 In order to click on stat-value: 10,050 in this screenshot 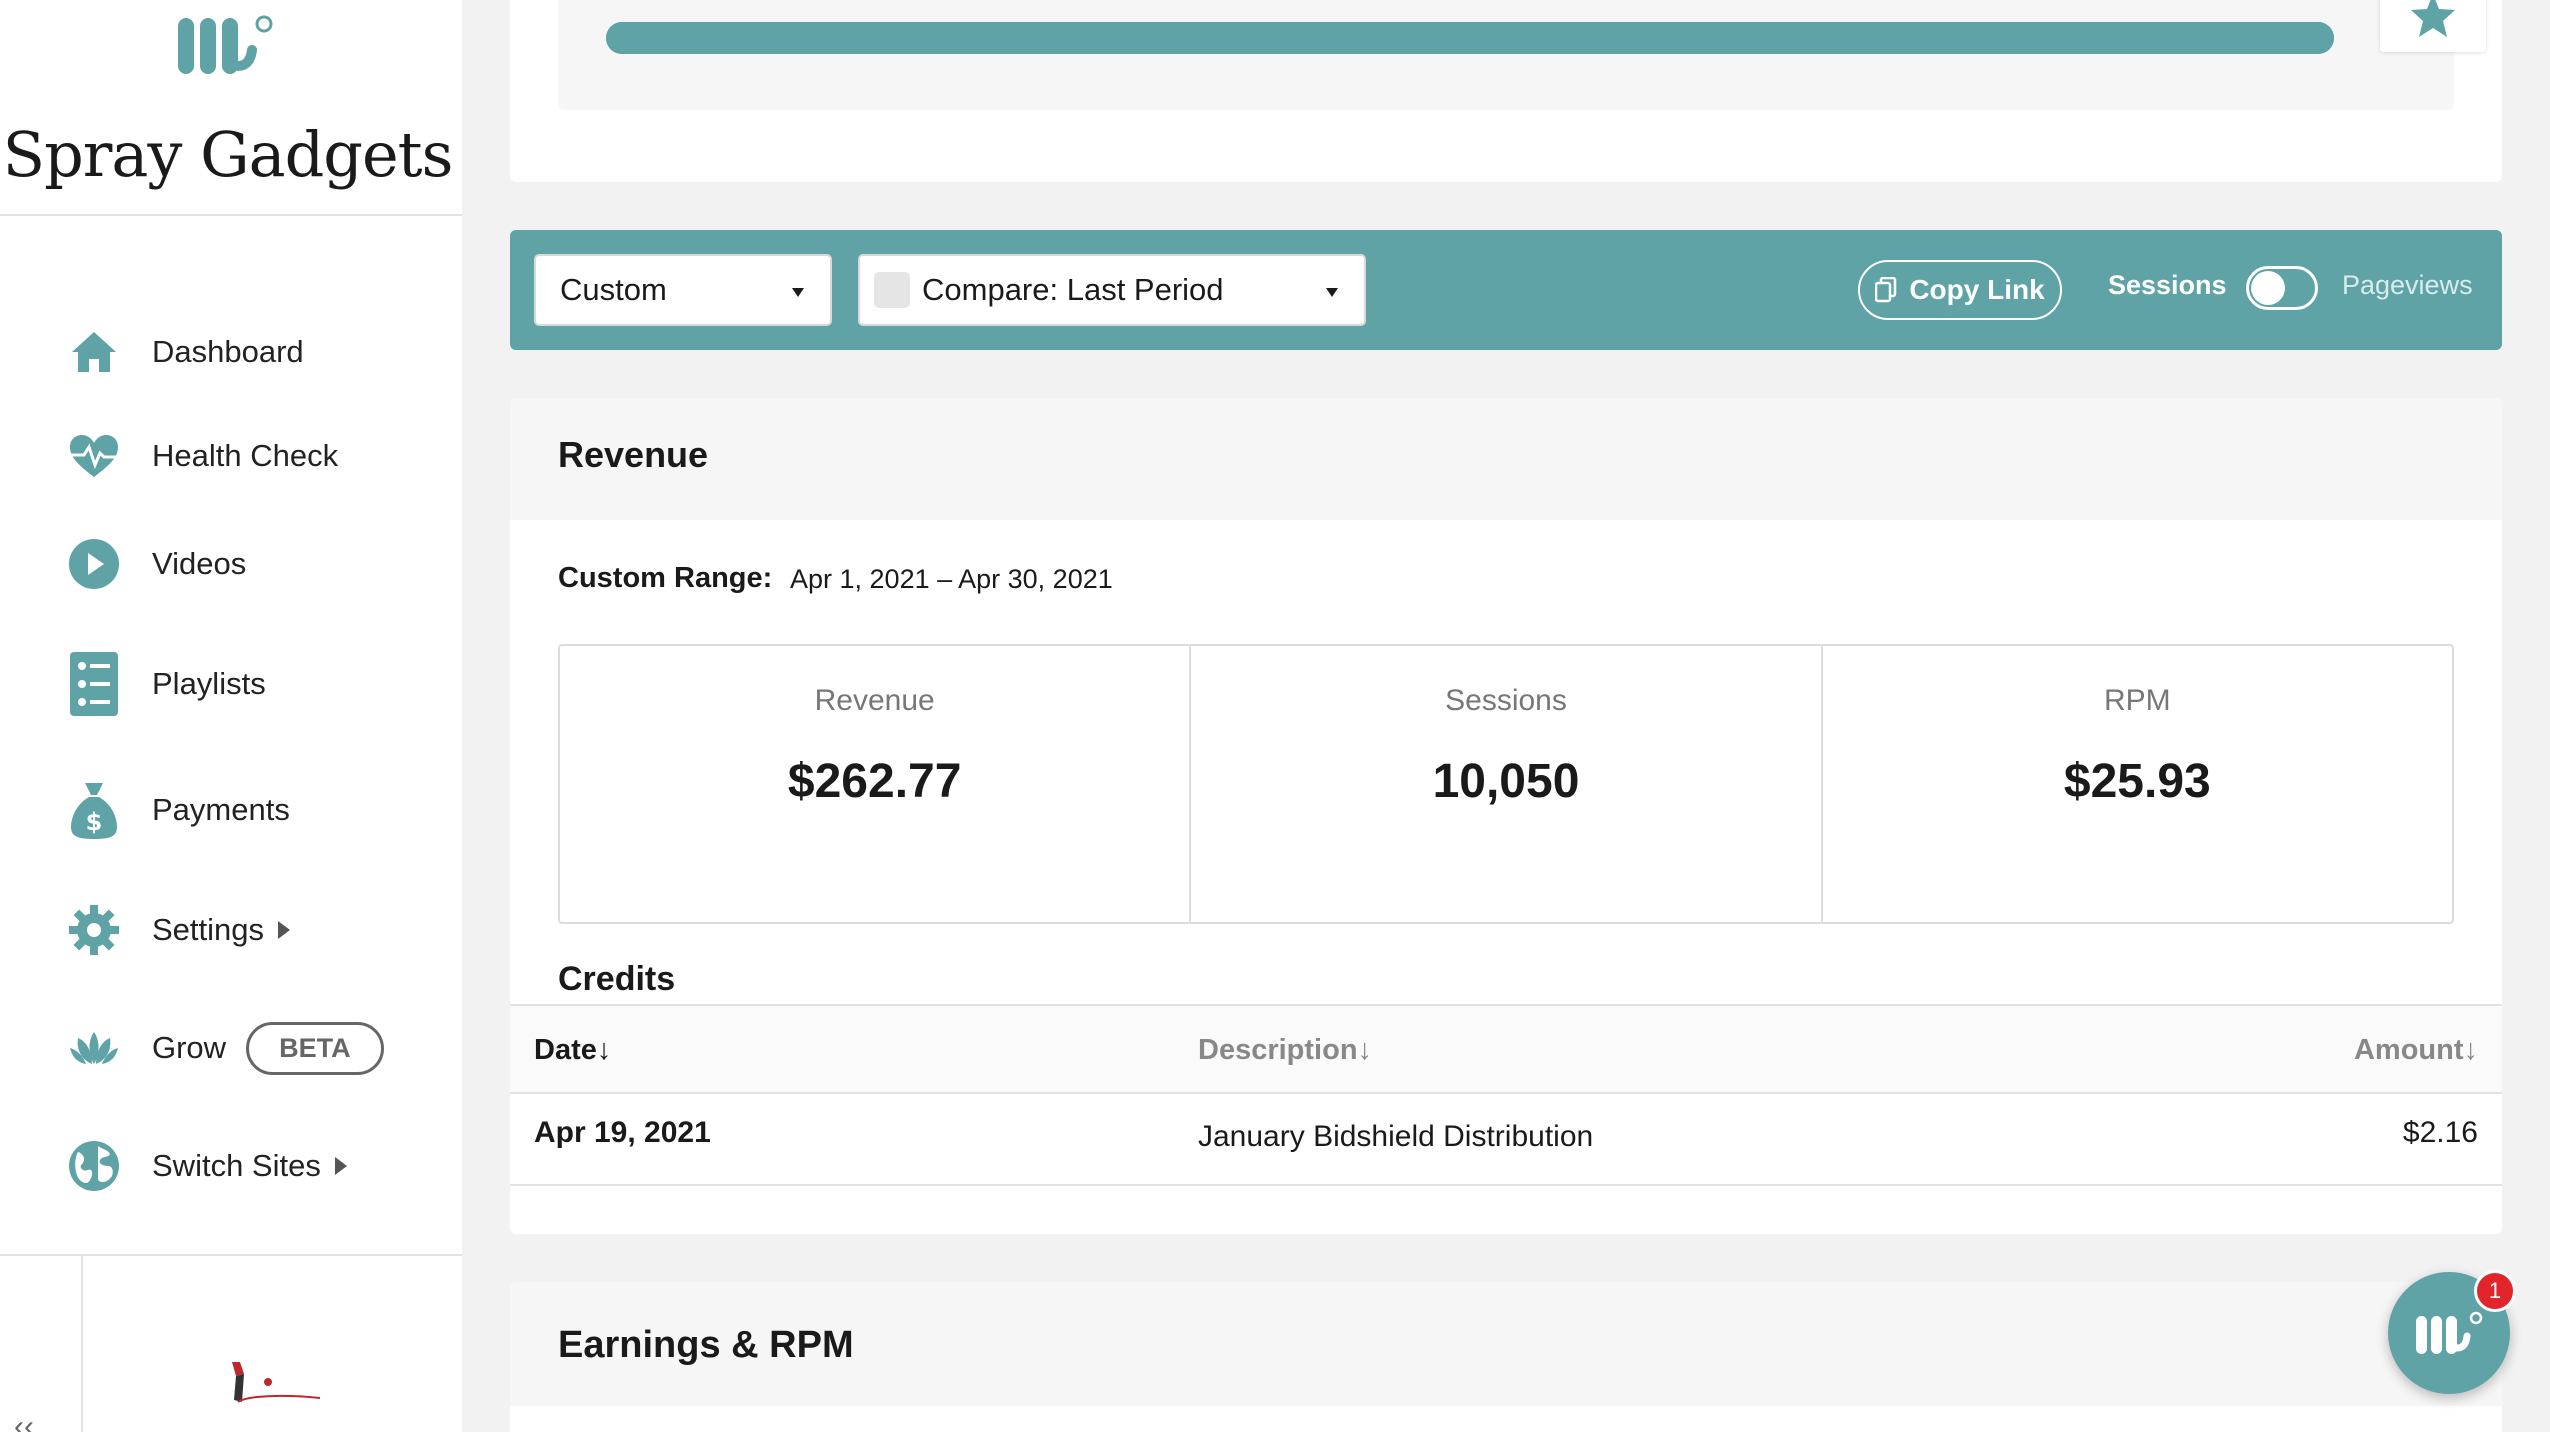, I will do `click(1506, 781)`.